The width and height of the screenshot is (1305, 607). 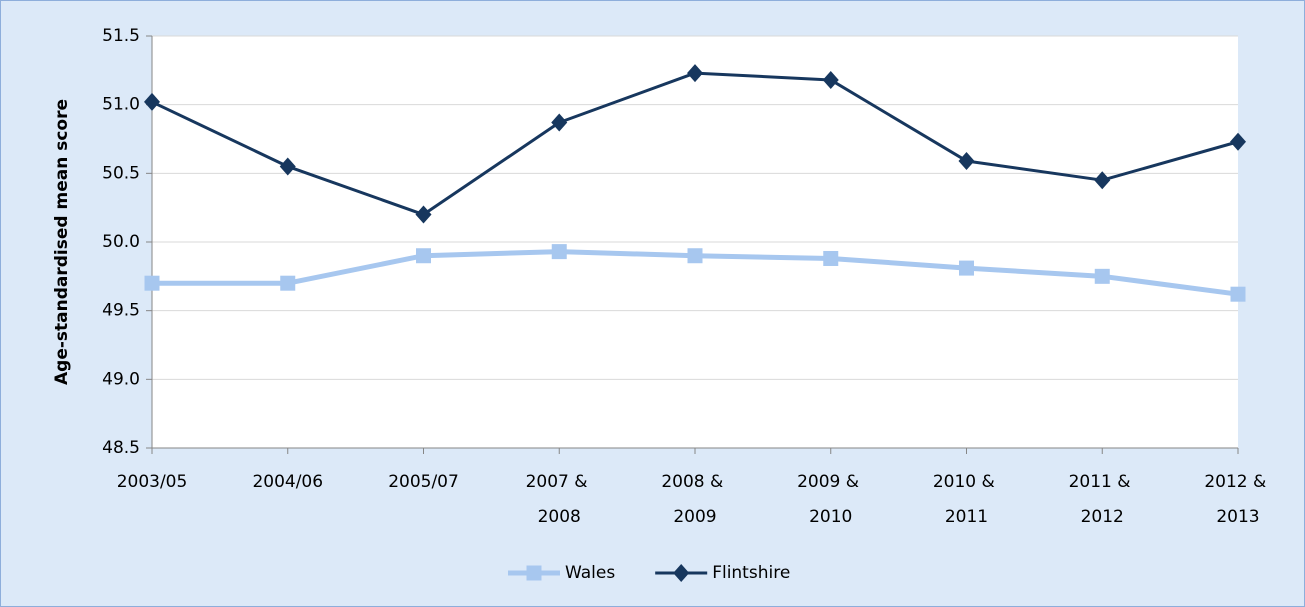 What do you see at coordinates (423, 482) in the screenshot?
I see `x-tick-label: 2005/07` at bounding box center [423, 482].